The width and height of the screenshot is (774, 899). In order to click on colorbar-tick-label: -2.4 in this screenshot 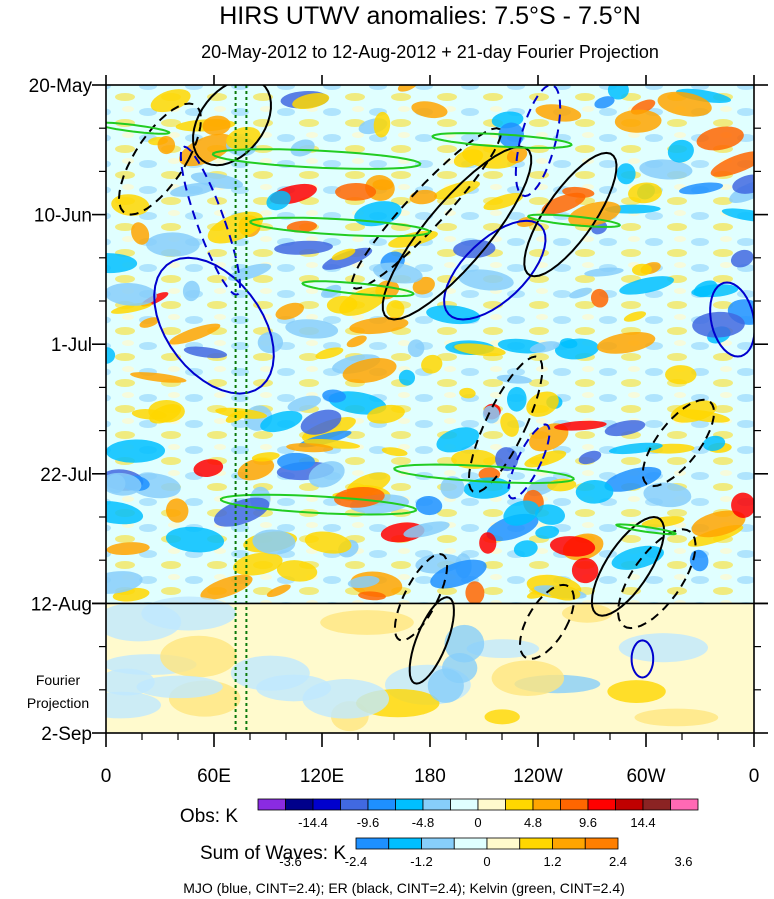, I will do `click(356, 861)`.